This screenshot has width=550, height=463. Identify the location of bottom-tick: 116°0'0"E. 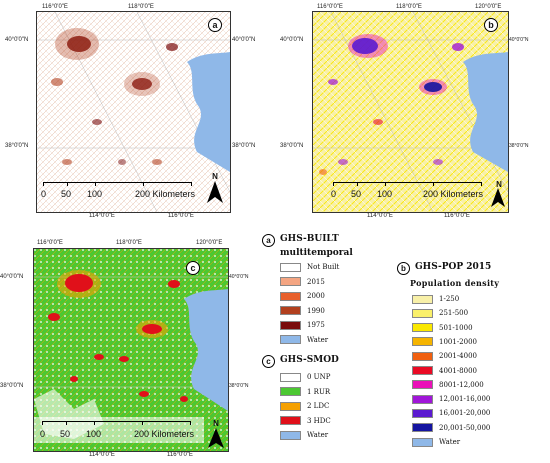
(181, 216).